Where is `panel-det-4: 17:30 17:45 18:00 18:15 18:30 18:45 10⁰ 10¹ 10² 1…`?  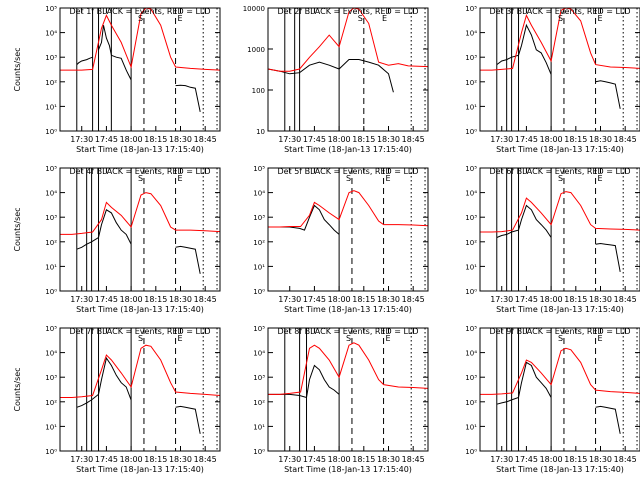 panel-det-4: 17:30 17:45 18:00 18:15 18:30 18:45 10⁰ 10¹ 10² 1… is located at coordinates (117, 239).